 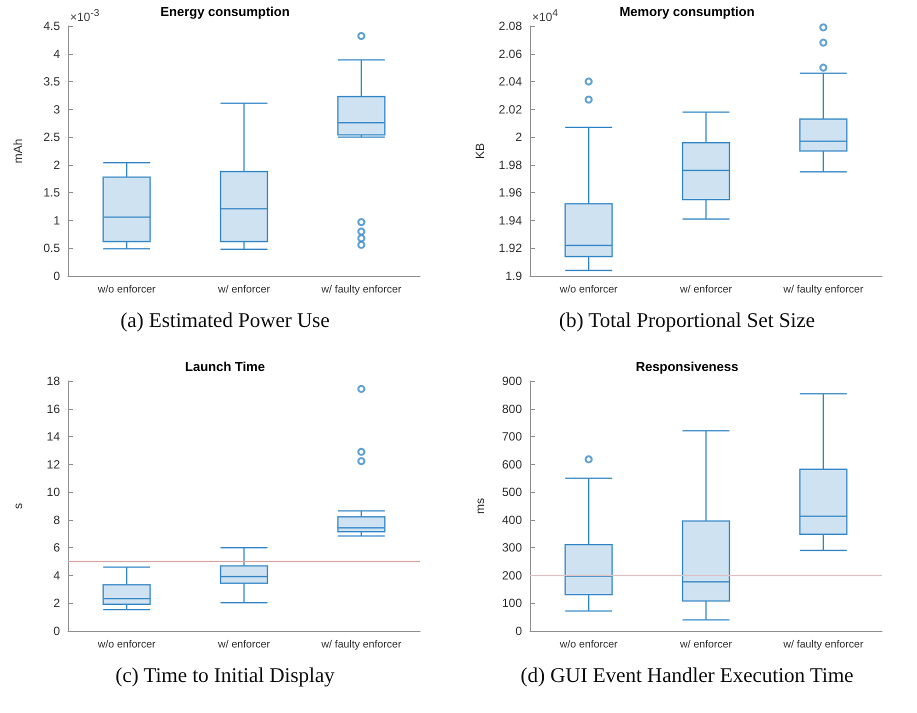 I want to click on chart-title: Responsiveness, so click(x=687, y=366).